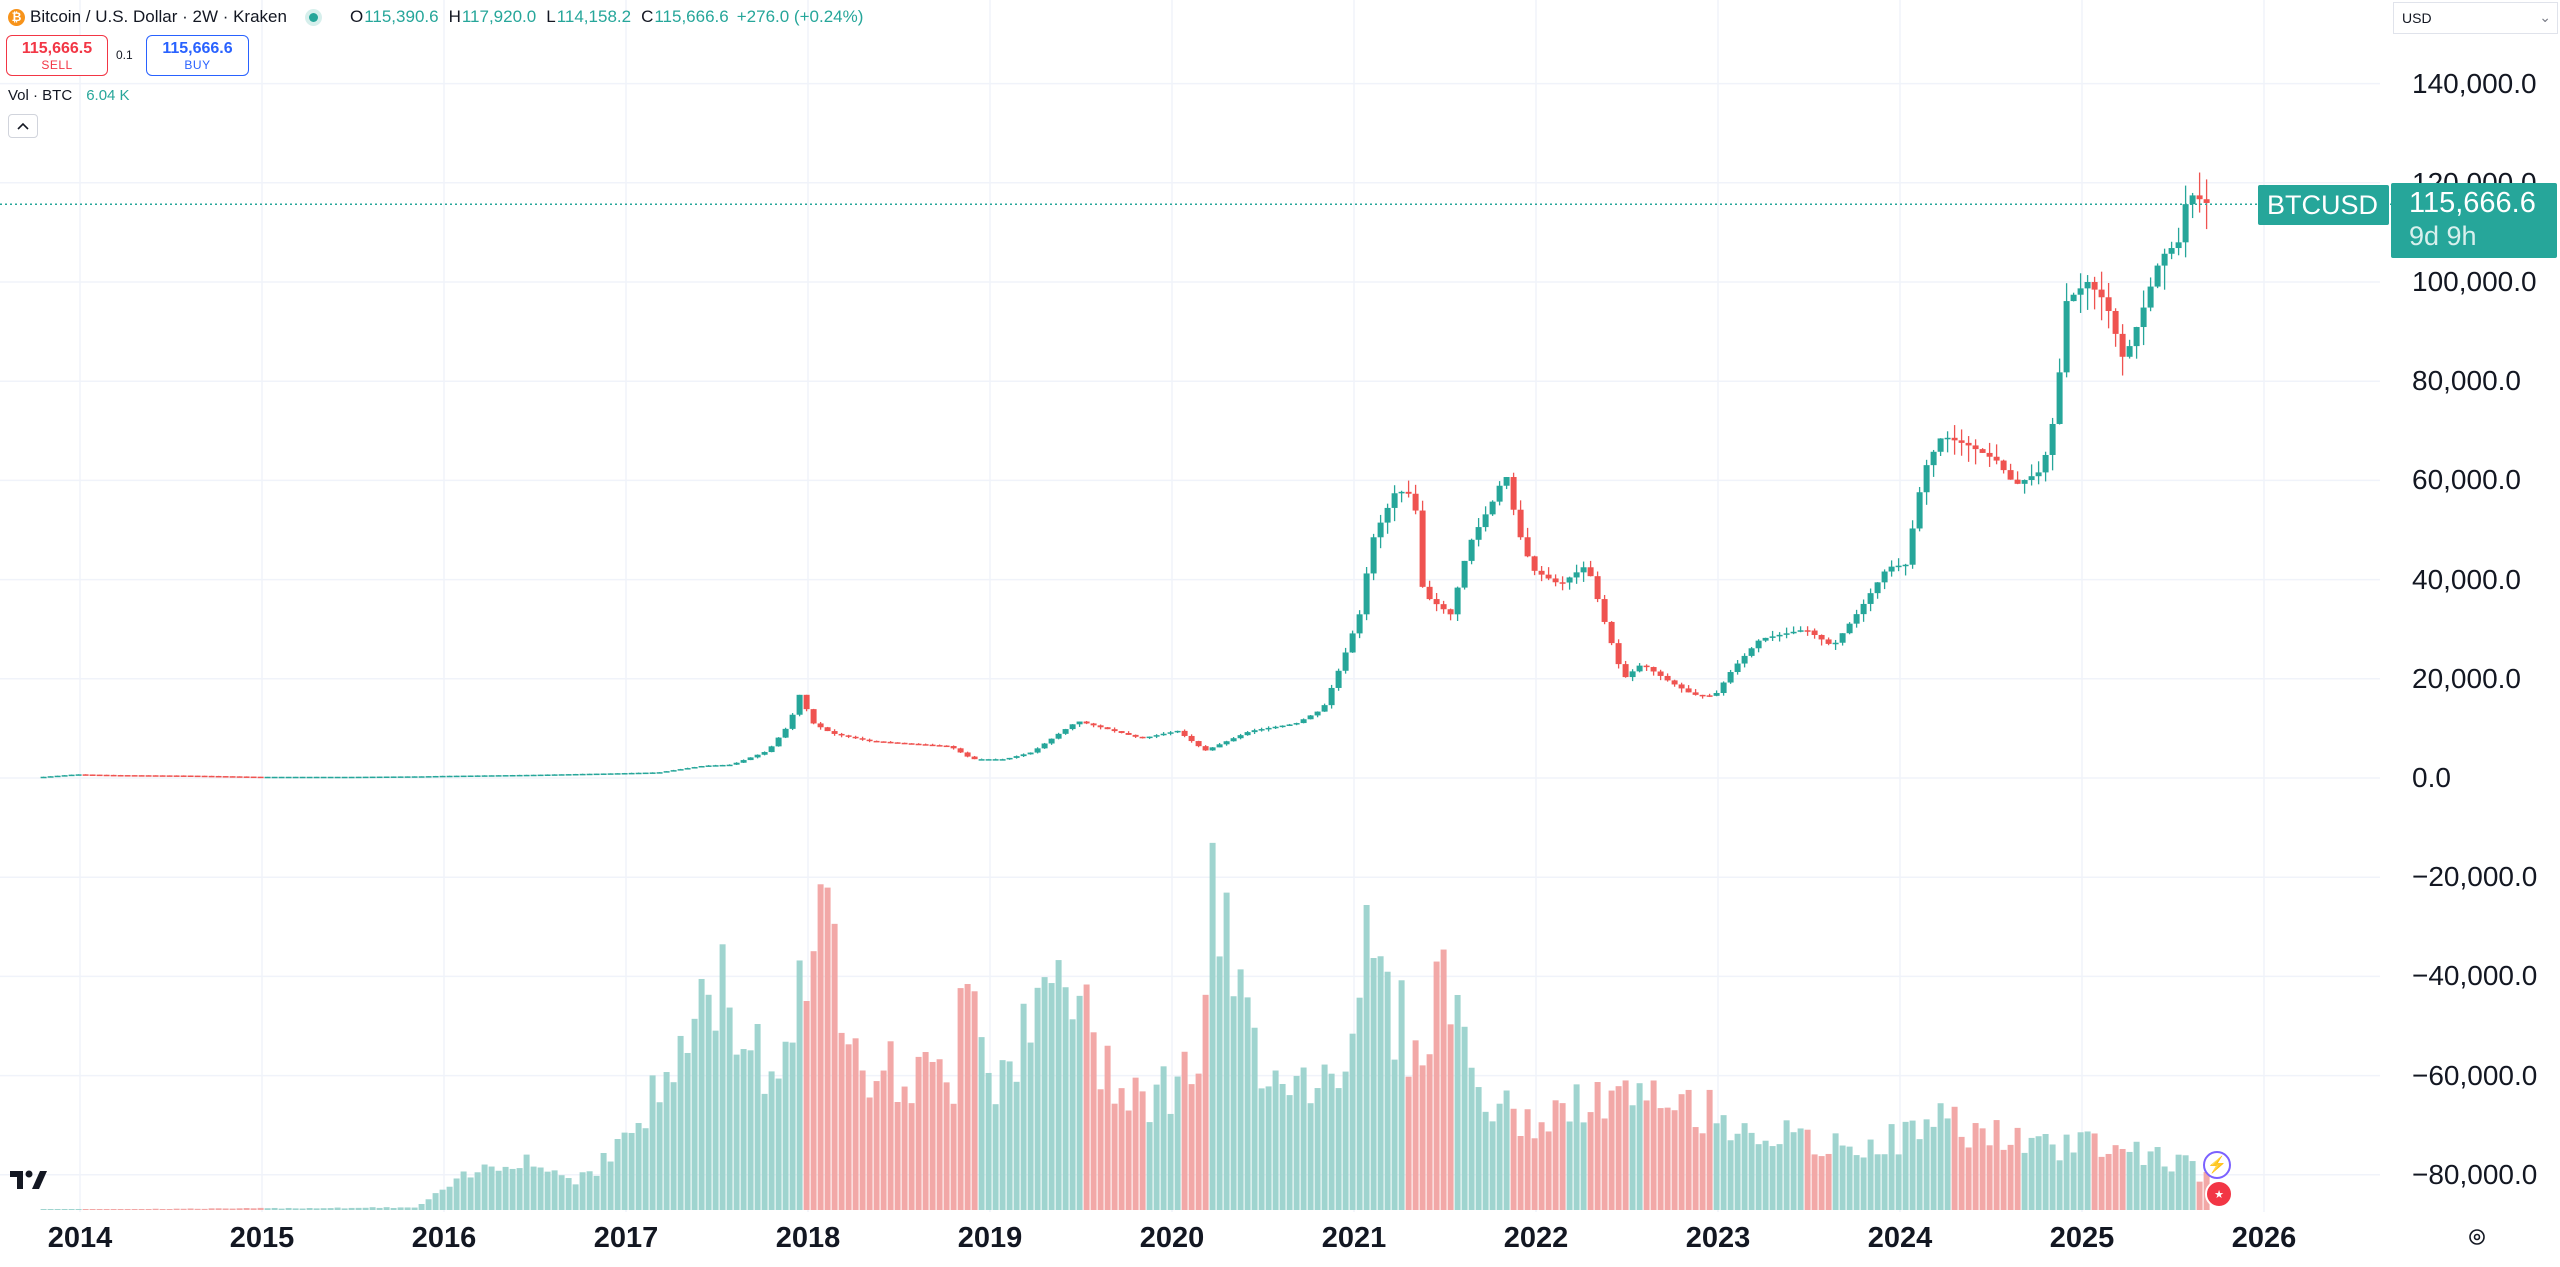  I want to click on lightning-icon: ⚡, so click(2217, 1165).